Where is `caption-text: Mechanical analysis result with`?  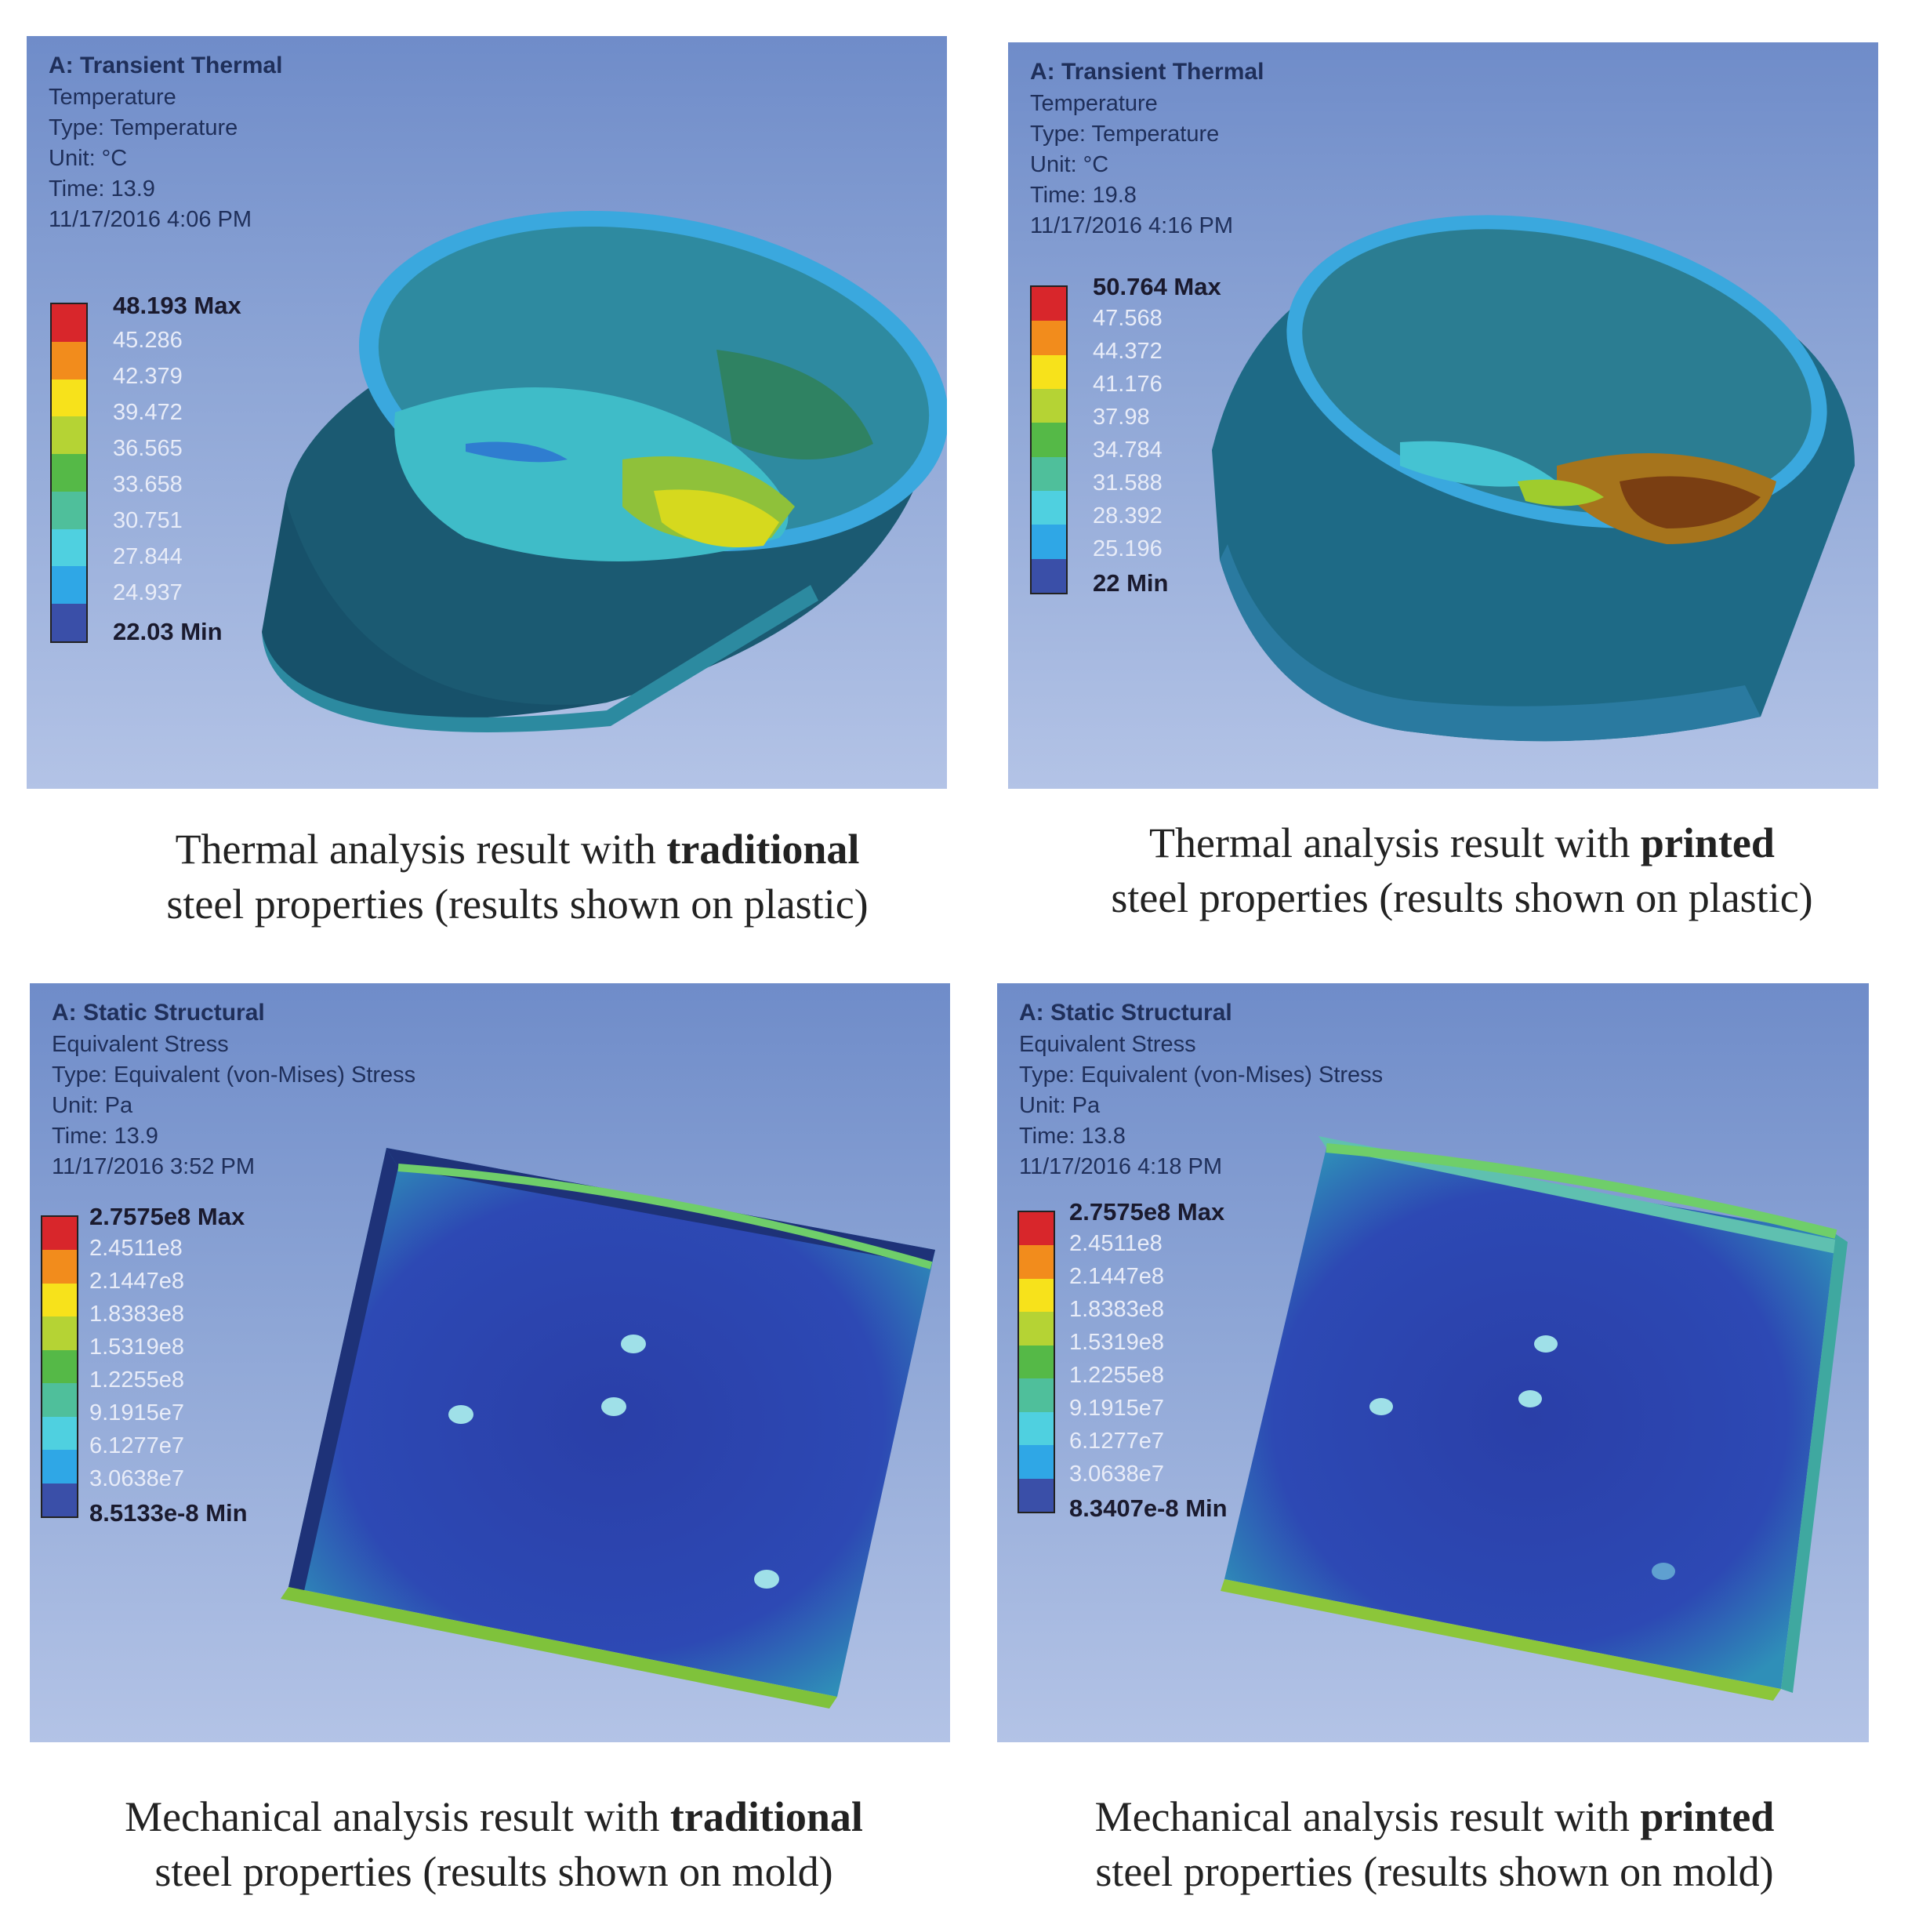
caption-text: Mechanical analysis result with is located at coordinates (1367, 1816).